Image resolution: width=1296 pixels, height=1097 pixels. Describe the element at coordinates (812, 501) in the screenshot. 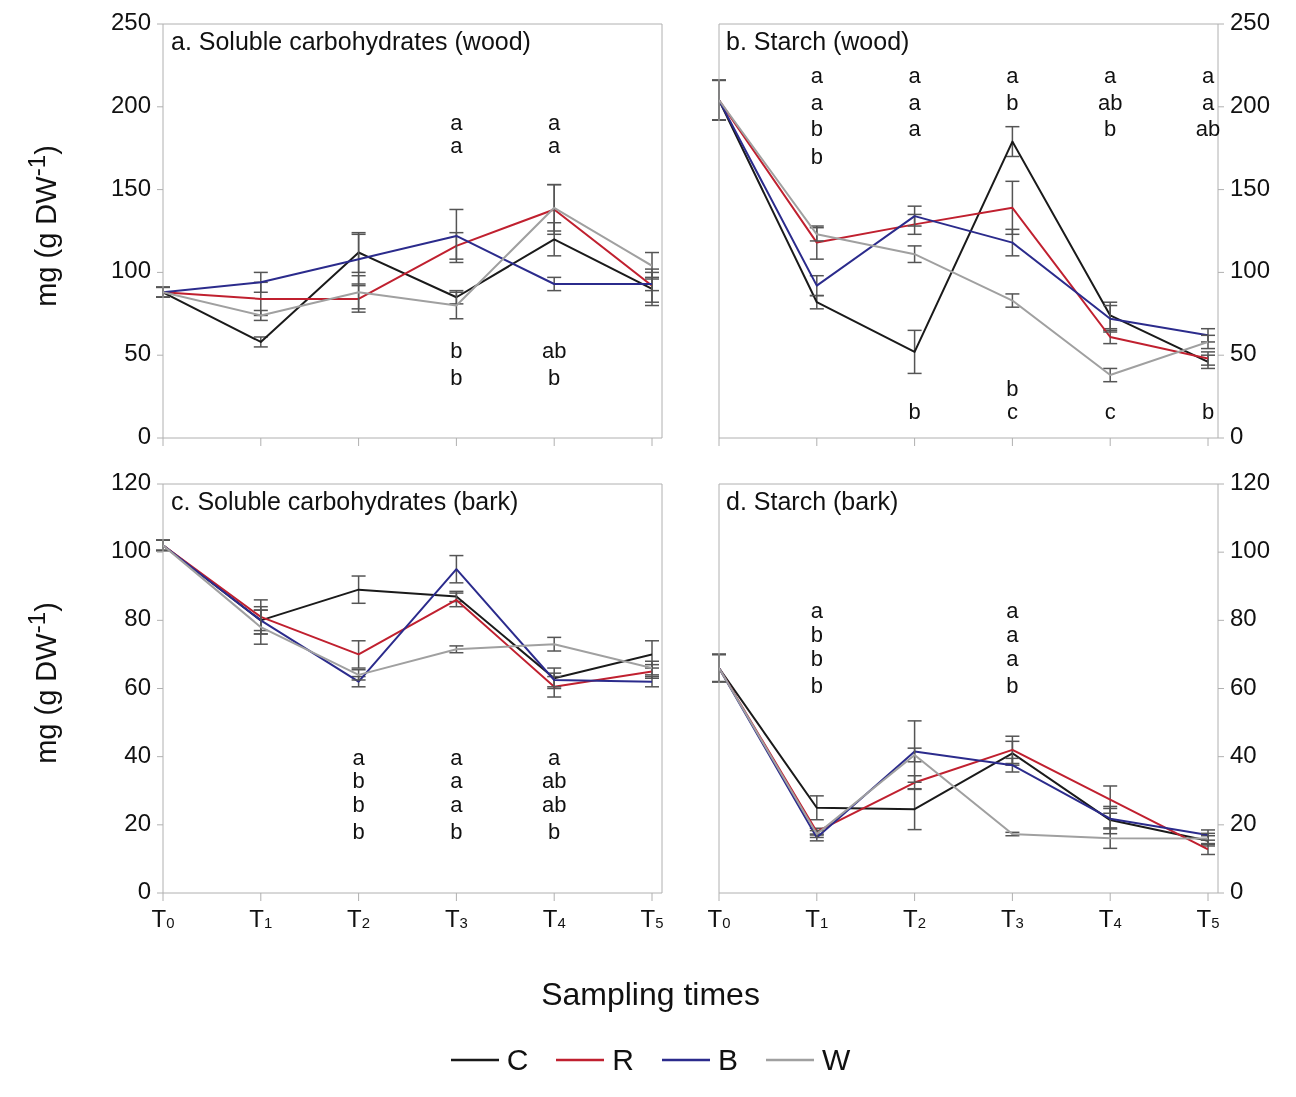

I see `chart-title: d. Starch (bark)` at that location.